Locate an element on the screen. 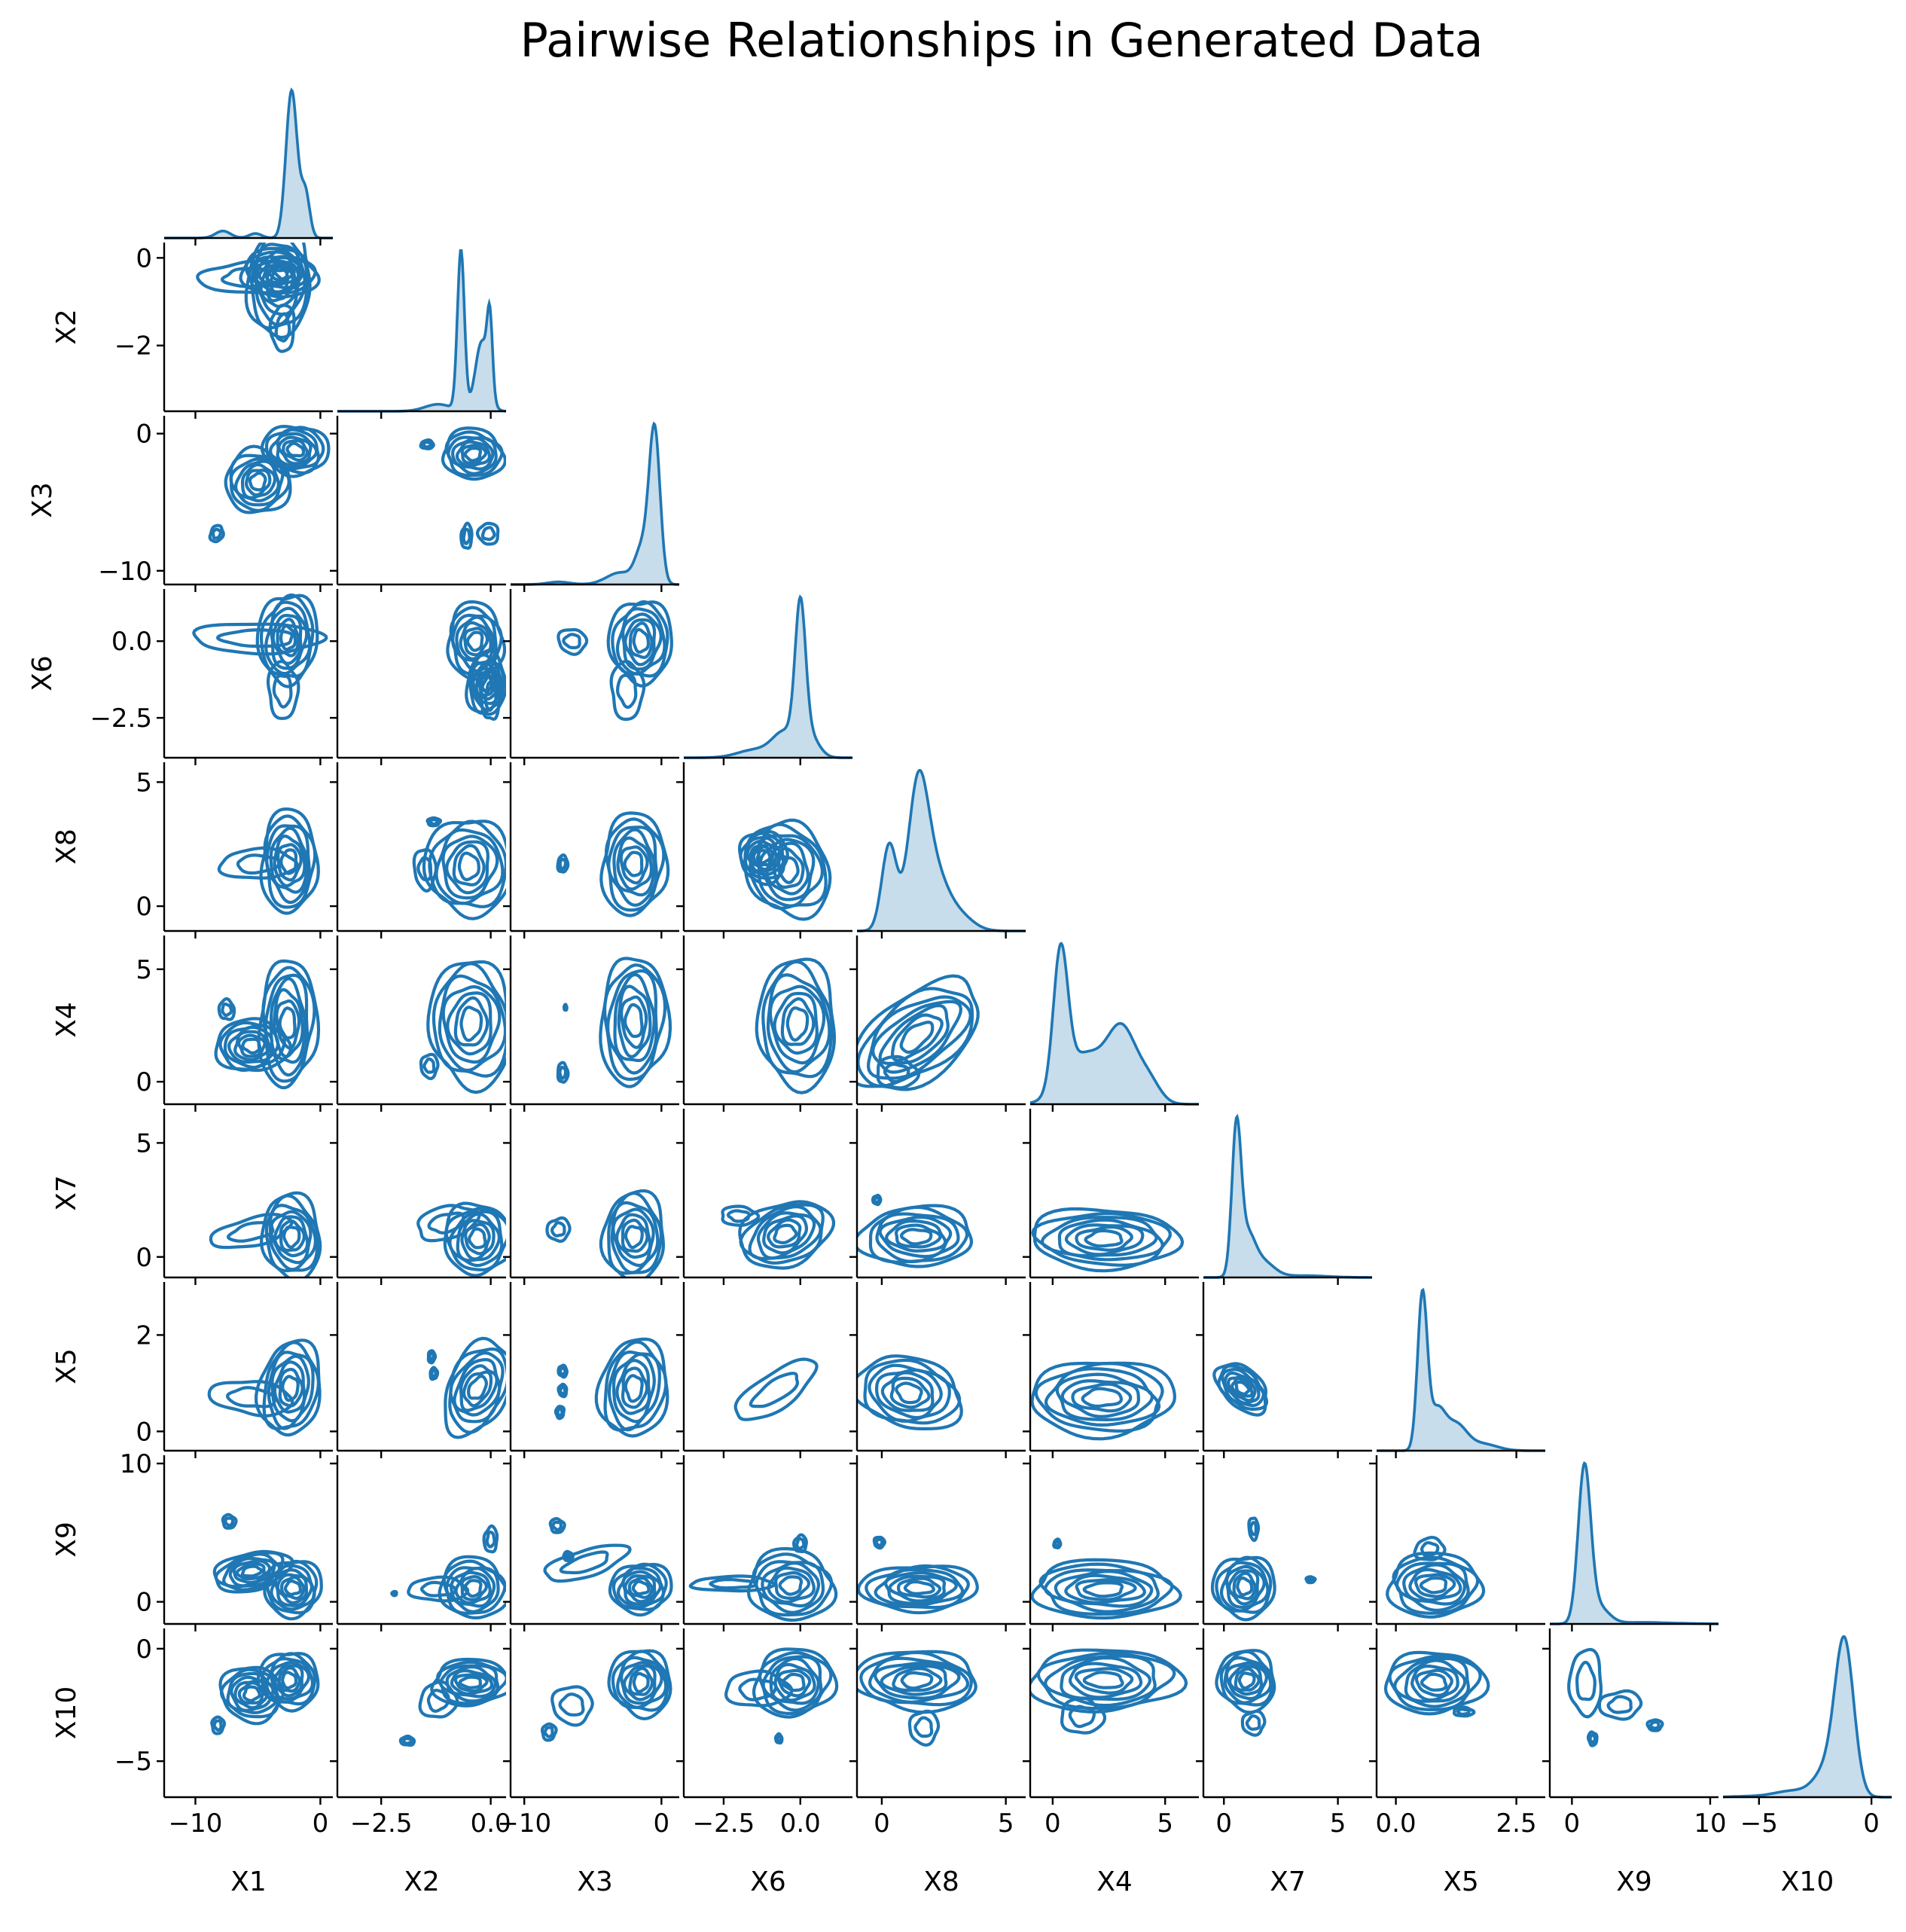 Image resolution: width=1906 pixels, height=1932 pixels. x-tick-label: −10 is located at coordinates (196, 1824).